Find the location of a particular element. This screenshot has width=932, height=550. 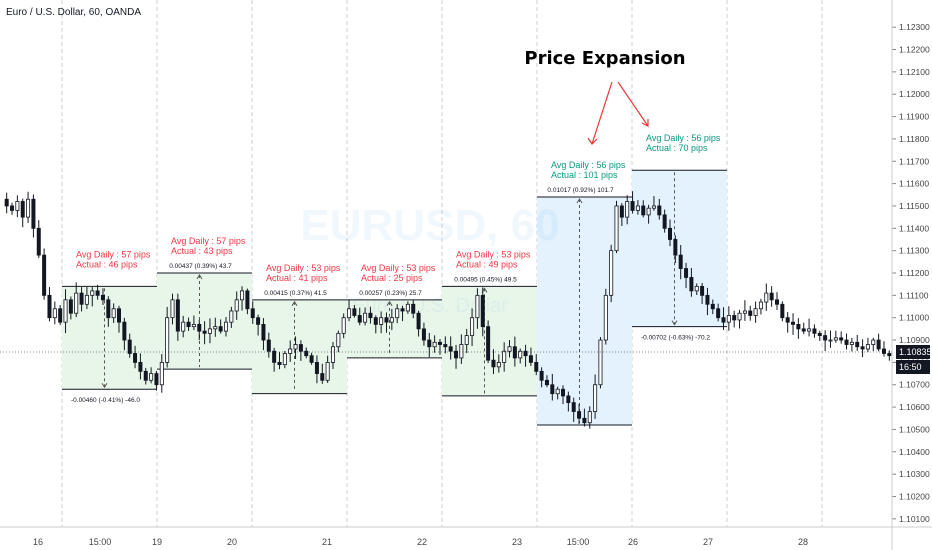

y-tick-label: 1.10400 is located at coordinates (914, 452).